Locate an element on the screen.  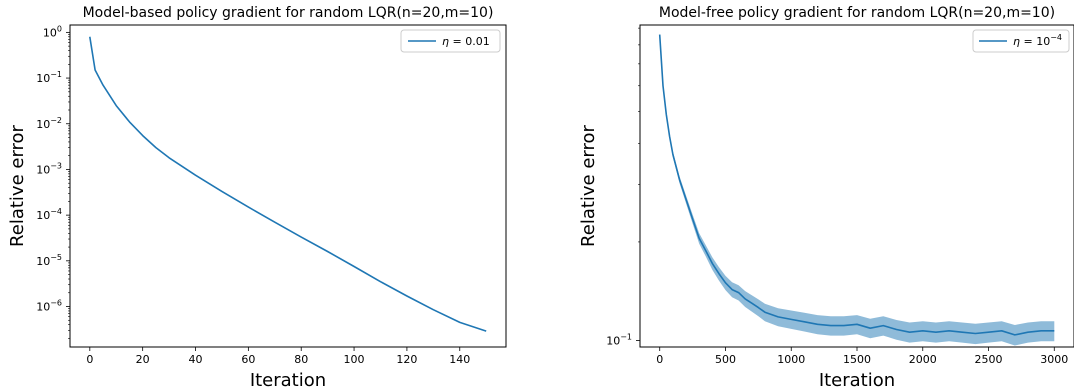
left-legend-box is located at coordinates (450, 41).